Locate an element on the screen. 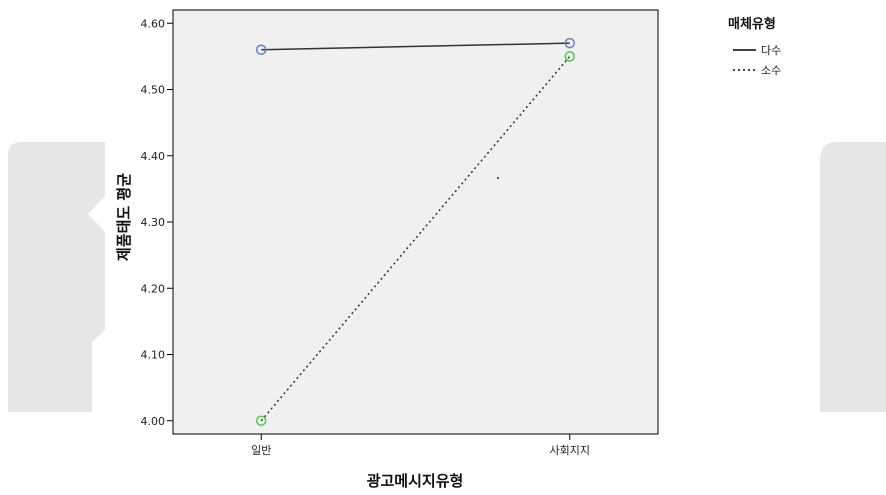  legend-title: 매체유형 is located at coordinates (752, 24).